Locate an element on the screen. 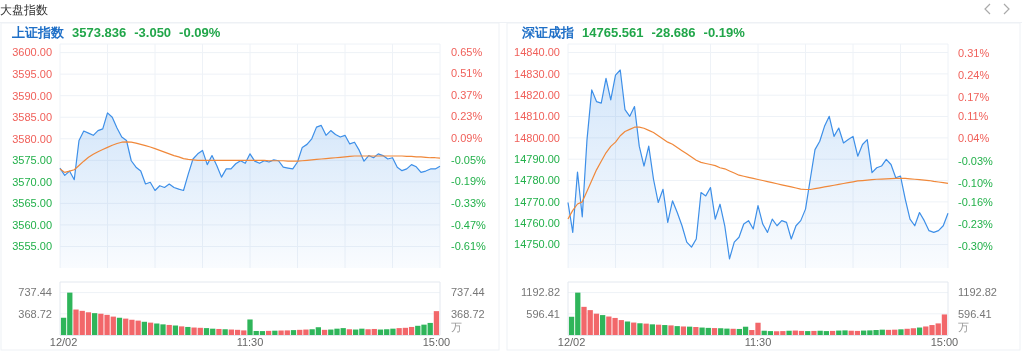 This screenshot has height=352, width=1022. chart-title: 深证成指 is located at coordinates (547, 32).